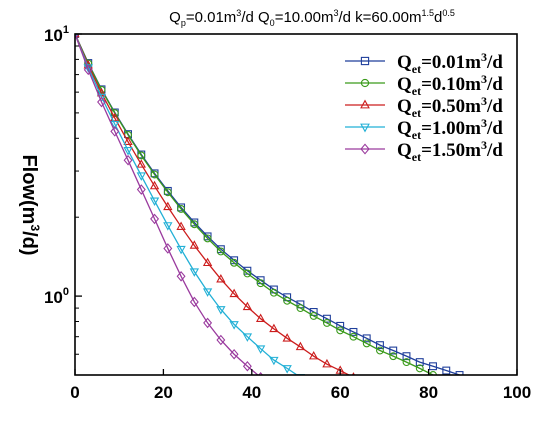 The width and height of the screenshot is (550, 435). I want to click on legend-label-part: =0.01m, so click(451, 62).